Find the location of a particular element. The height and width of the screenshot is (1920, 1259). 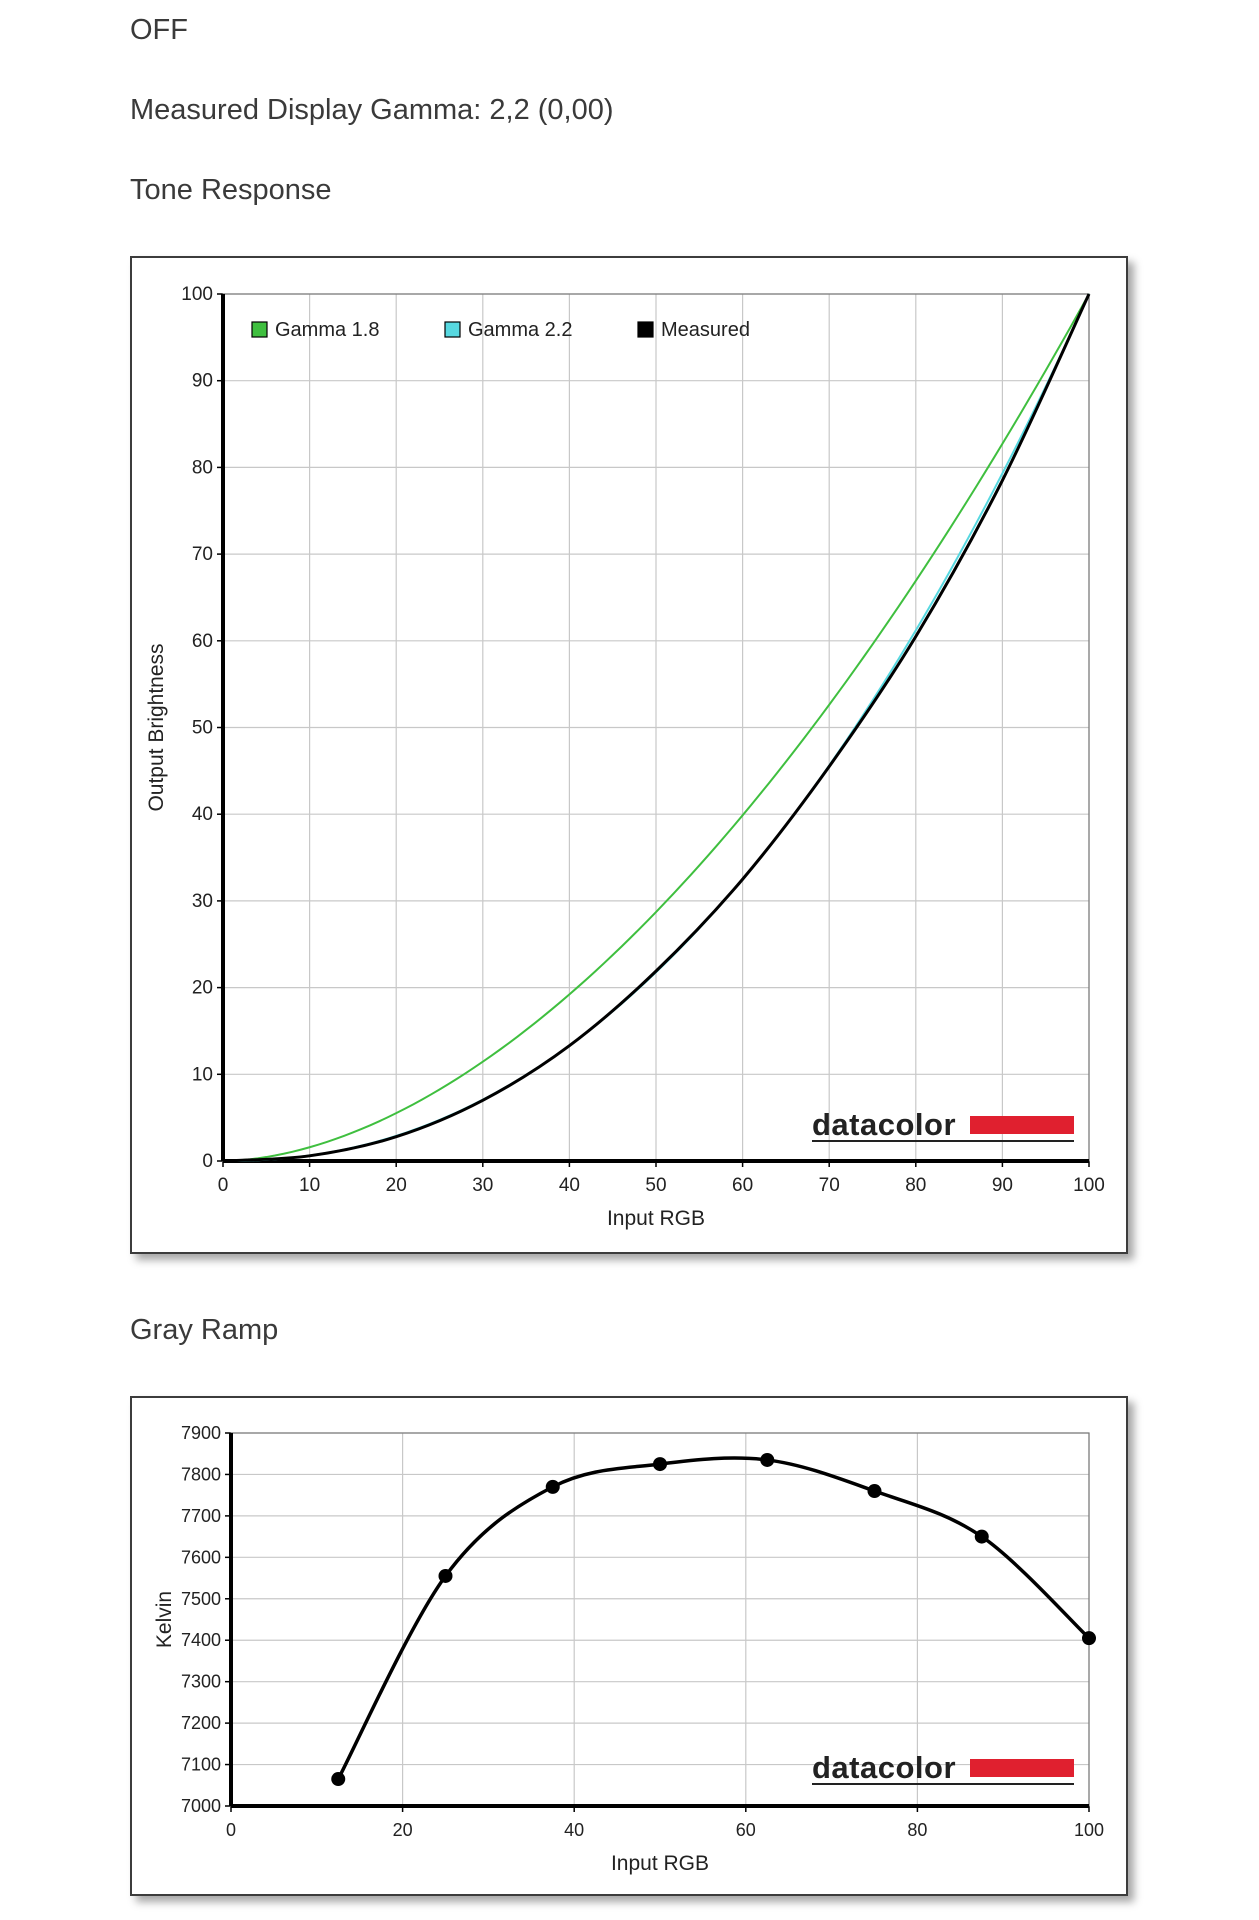

measured-gamma-text: Measured Display Gamma: 2,2 (0,00) is located at coordinates (372, 110).